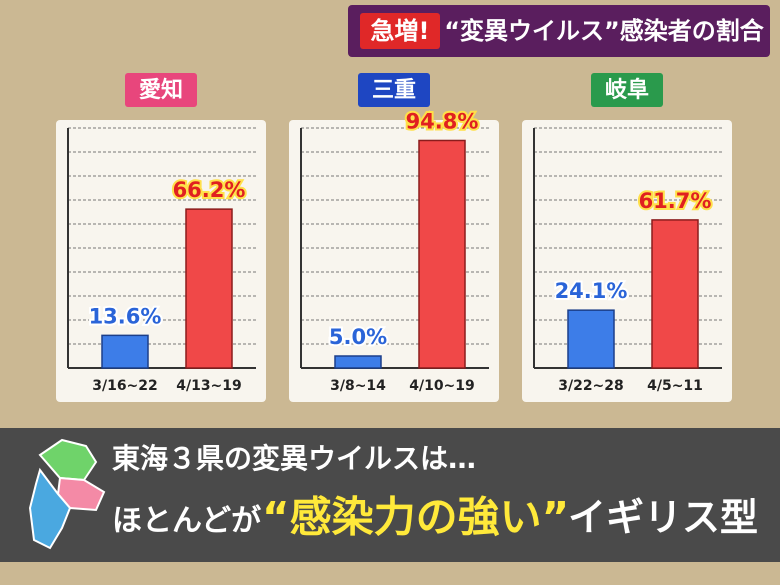 The width and height of the screenshot is (780, 585). I want to click on x-tick-label: 3/8~14, so click(358, 386).